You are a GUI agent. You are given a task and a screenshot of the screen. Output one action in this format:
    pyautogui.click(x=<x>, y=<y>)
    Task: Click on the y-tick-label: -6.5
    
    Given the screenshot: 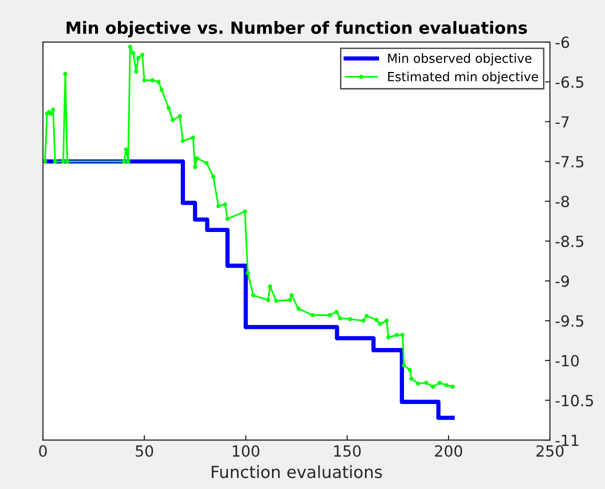 What is the action you would take?
    pyautogui.click(x=570, y=82)
    